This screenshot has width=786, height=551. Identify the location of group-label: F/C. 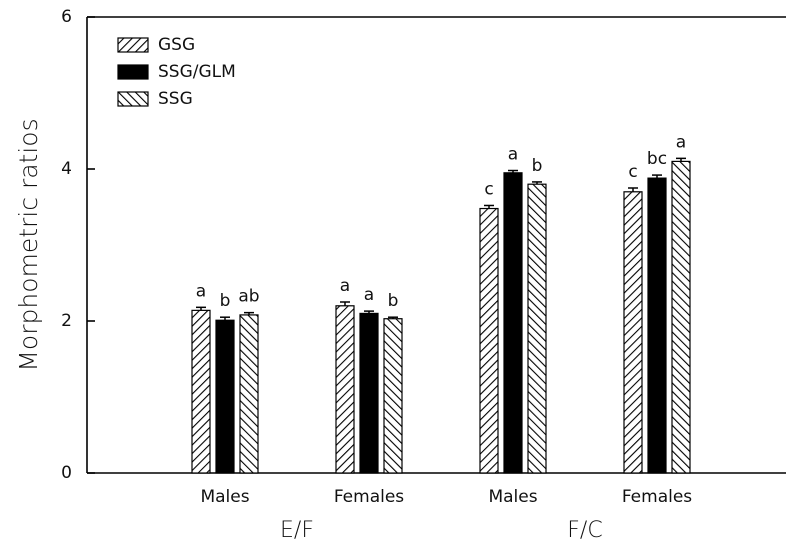
(584, 530).